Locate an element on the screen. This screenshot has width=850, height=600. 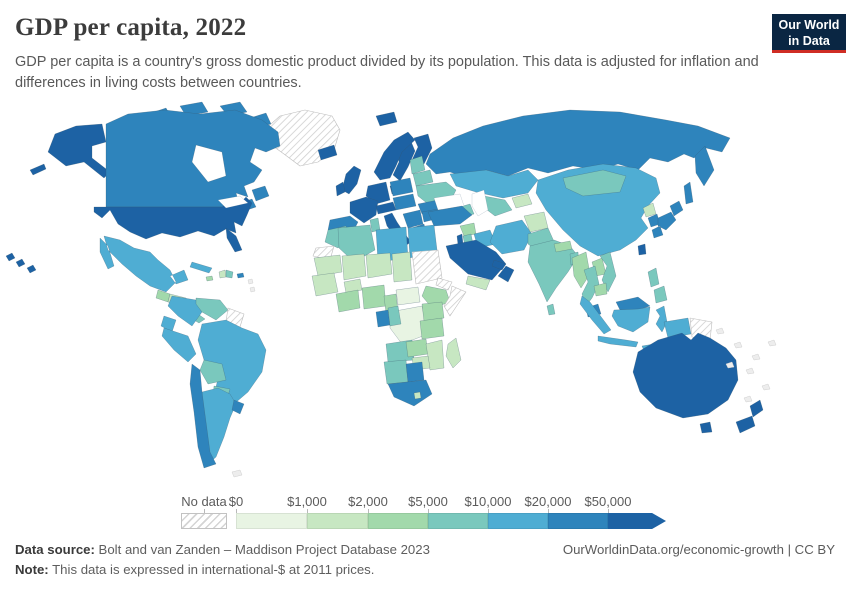
country-ireland is located at coordinates (340, 189).